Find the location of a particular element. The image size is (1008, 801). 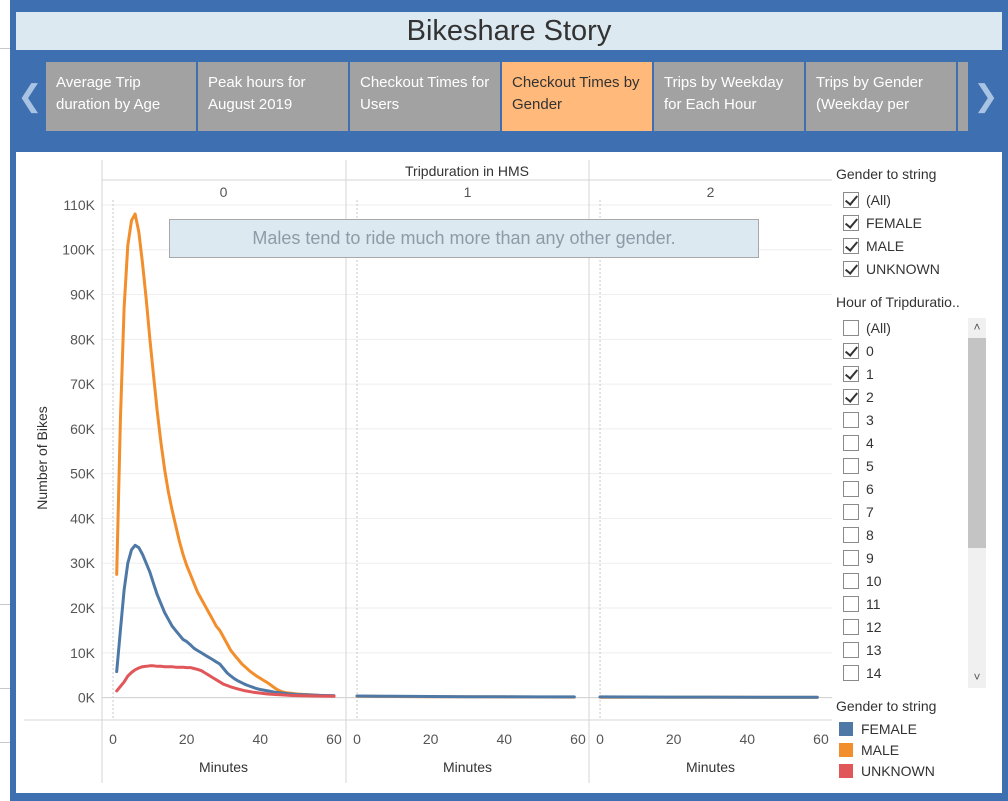

hour-filter-option-label: 12 is located at coordinates (874, 627).